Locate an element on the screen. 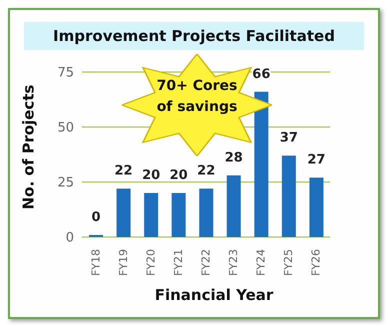 The width and height of the screenshot is (388, 327). x-tick-label: FY19 is located at coordinates (123, 262).